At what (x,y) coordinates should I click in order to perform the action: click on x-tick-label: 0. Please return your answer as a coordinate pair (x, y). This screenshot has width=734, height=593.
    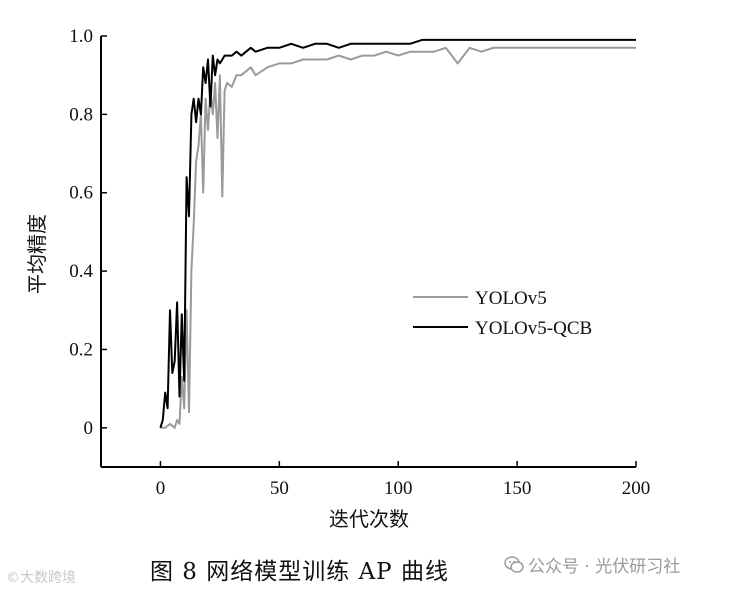
    Looking at the image, I should click on (161, 488).